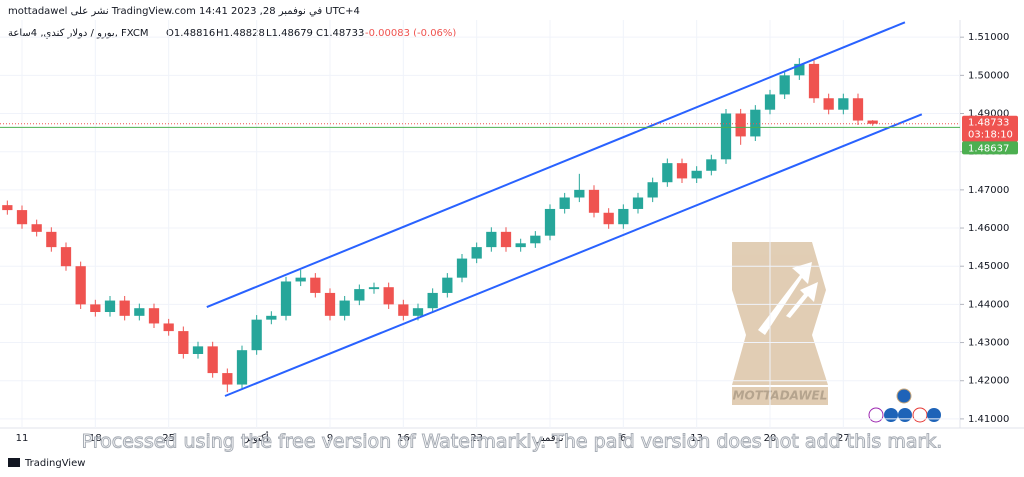 The height and width of the screenshot is (477, 1024). I want to click on x-tick-label: 16, so click(403, 438).